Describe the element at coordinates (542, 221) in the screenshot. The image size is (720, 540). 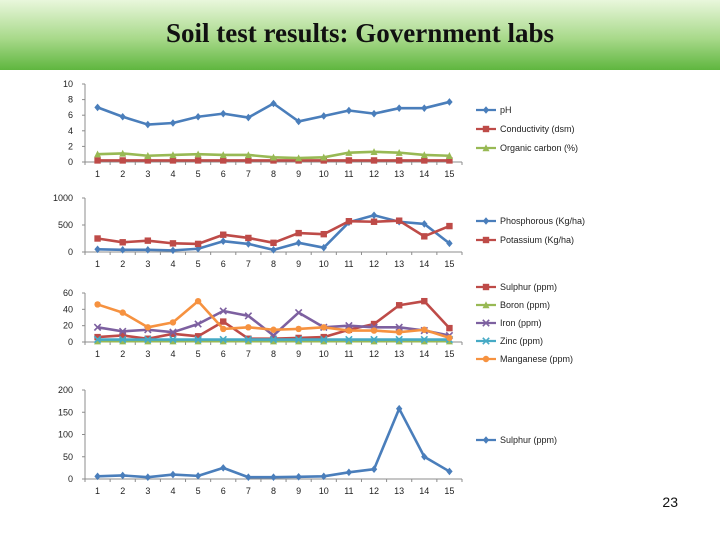
I see `legend-label: Phosphorous (Kg/ha)` at that location.